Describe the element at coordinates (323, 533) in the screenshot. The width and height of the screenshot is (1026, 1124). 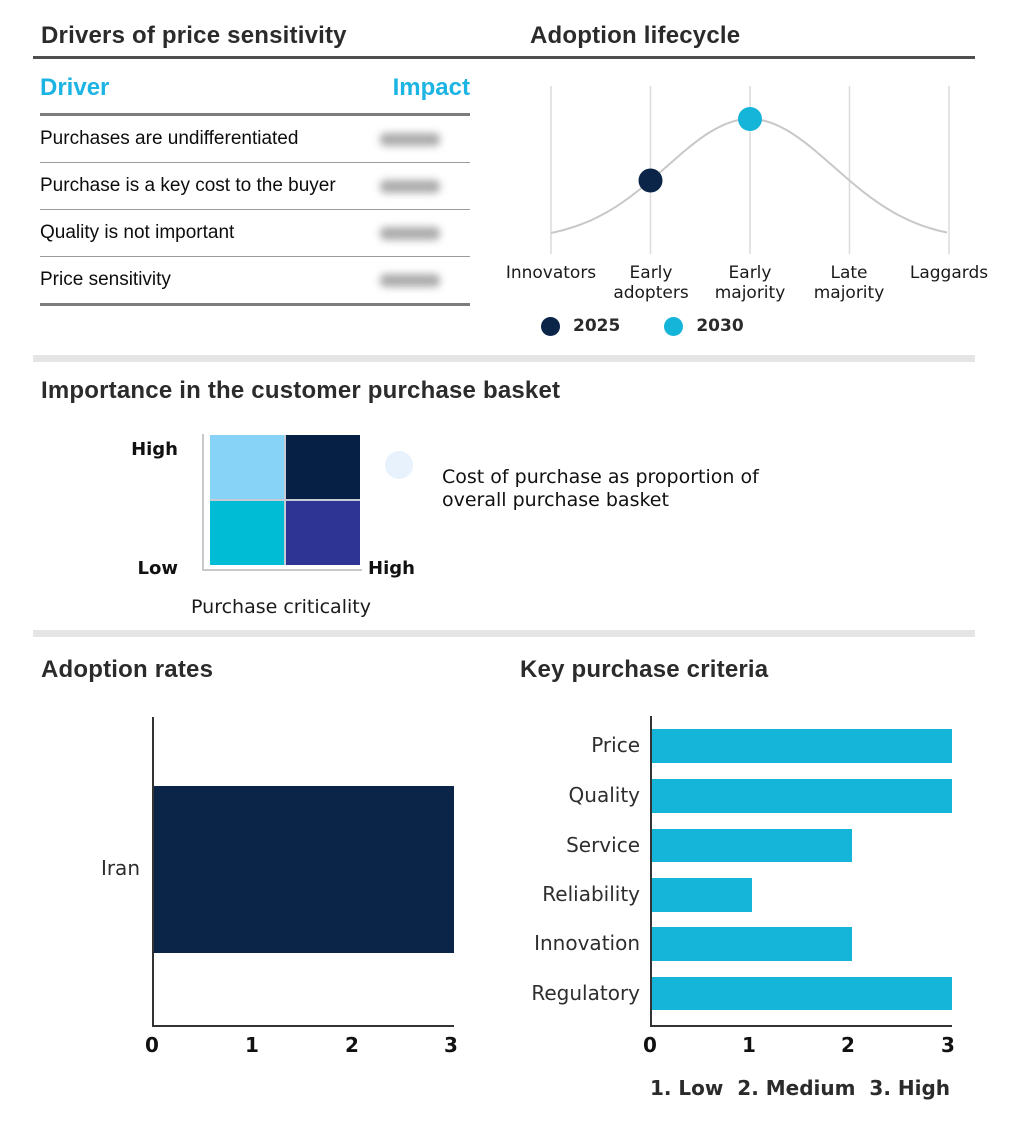
I see `quadrant-cell-bottom-right` at that location.